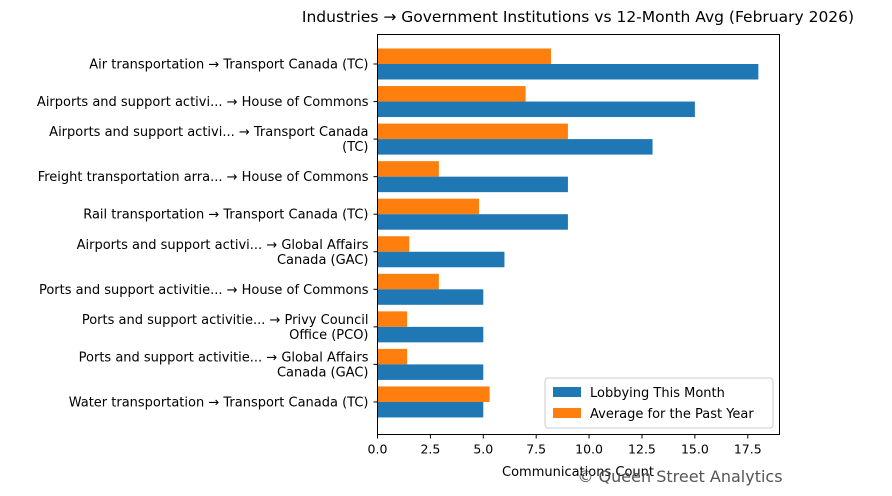  What do you see at coordinates (695, 449) in the screenshot?
I see `x-tick-label-6: 15.0` at bounding box center [695, 449].